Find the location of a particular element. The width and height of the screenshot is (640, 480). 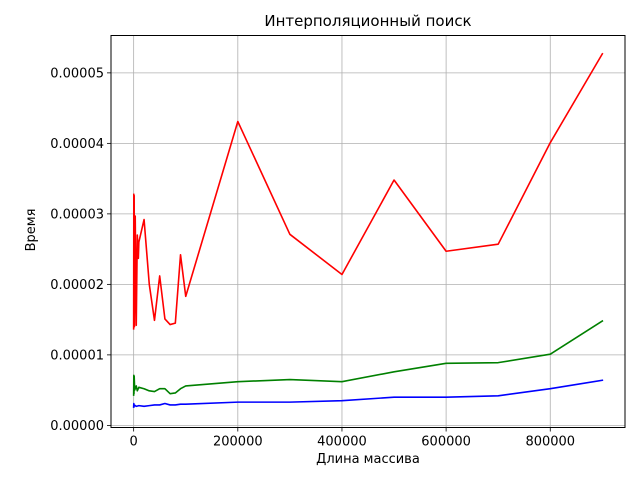

x-tick-label: 800000 is located at coordinates (550, 442).